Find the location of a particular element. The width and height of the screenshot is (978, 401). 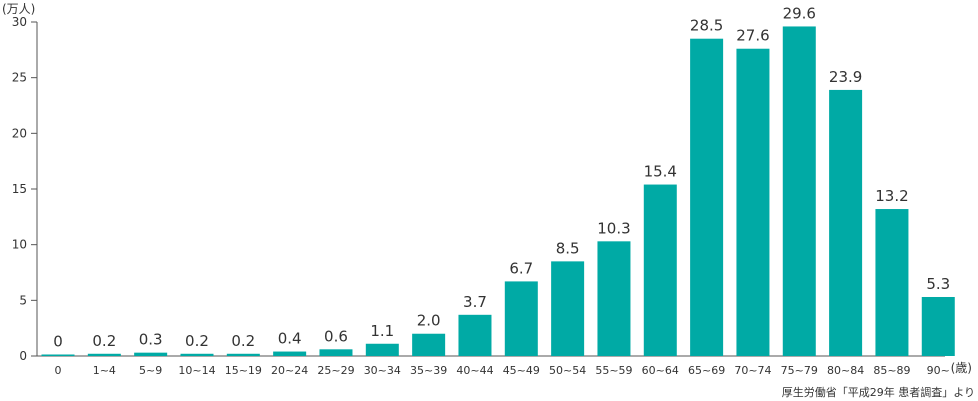

x-tick-label: 30~34 is located at coordinates (382, 370).